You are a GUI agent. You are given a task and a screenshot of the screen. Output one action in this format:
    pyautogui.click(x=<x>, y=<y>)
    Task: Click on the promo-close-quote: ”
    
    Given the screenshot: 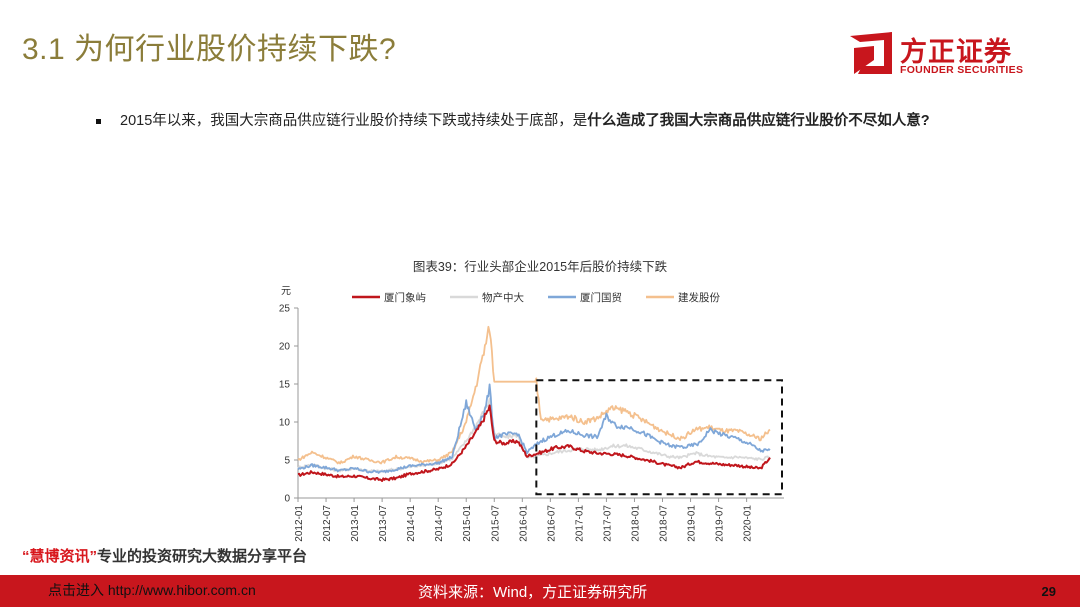 What is the action you would take?
    pyautogui.click(x=93, y=556)
    